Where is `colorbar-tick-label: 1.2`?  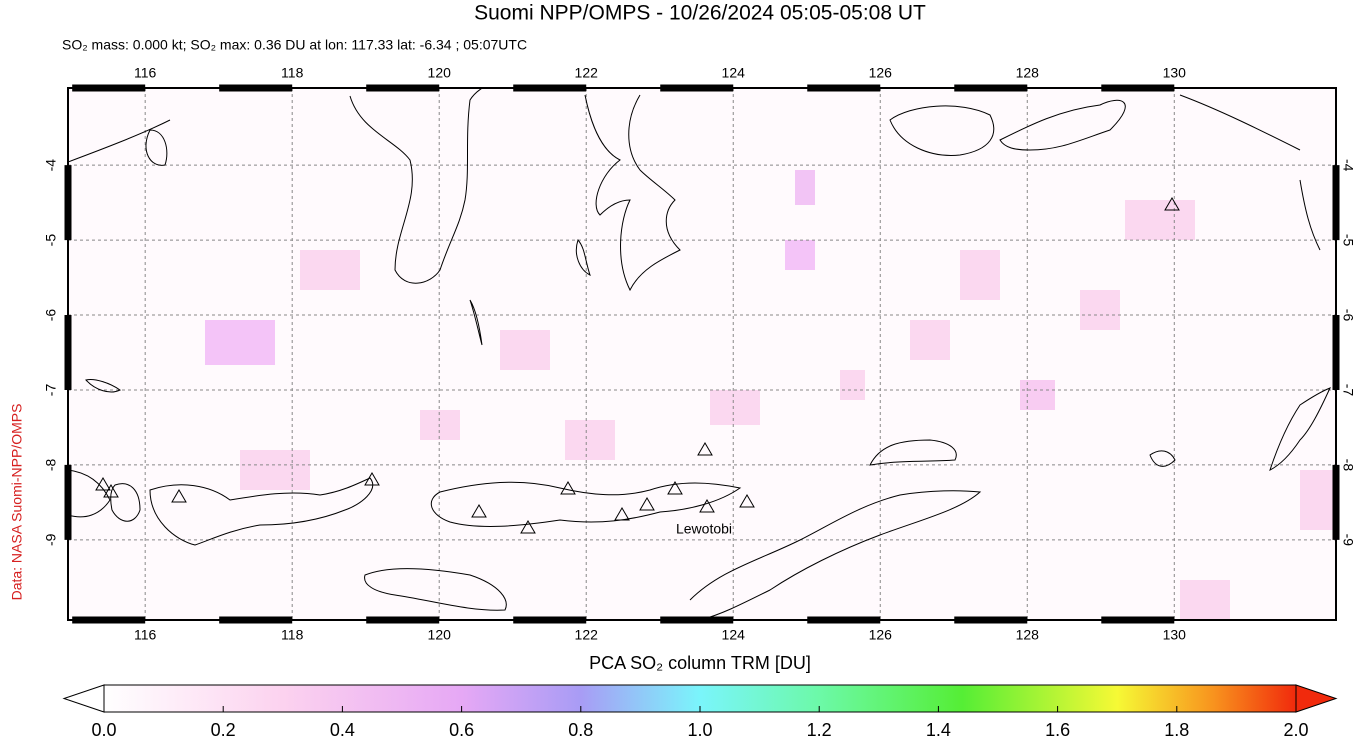 colorbar-tick-label: 1.2 is located at coordinates (819, 730).